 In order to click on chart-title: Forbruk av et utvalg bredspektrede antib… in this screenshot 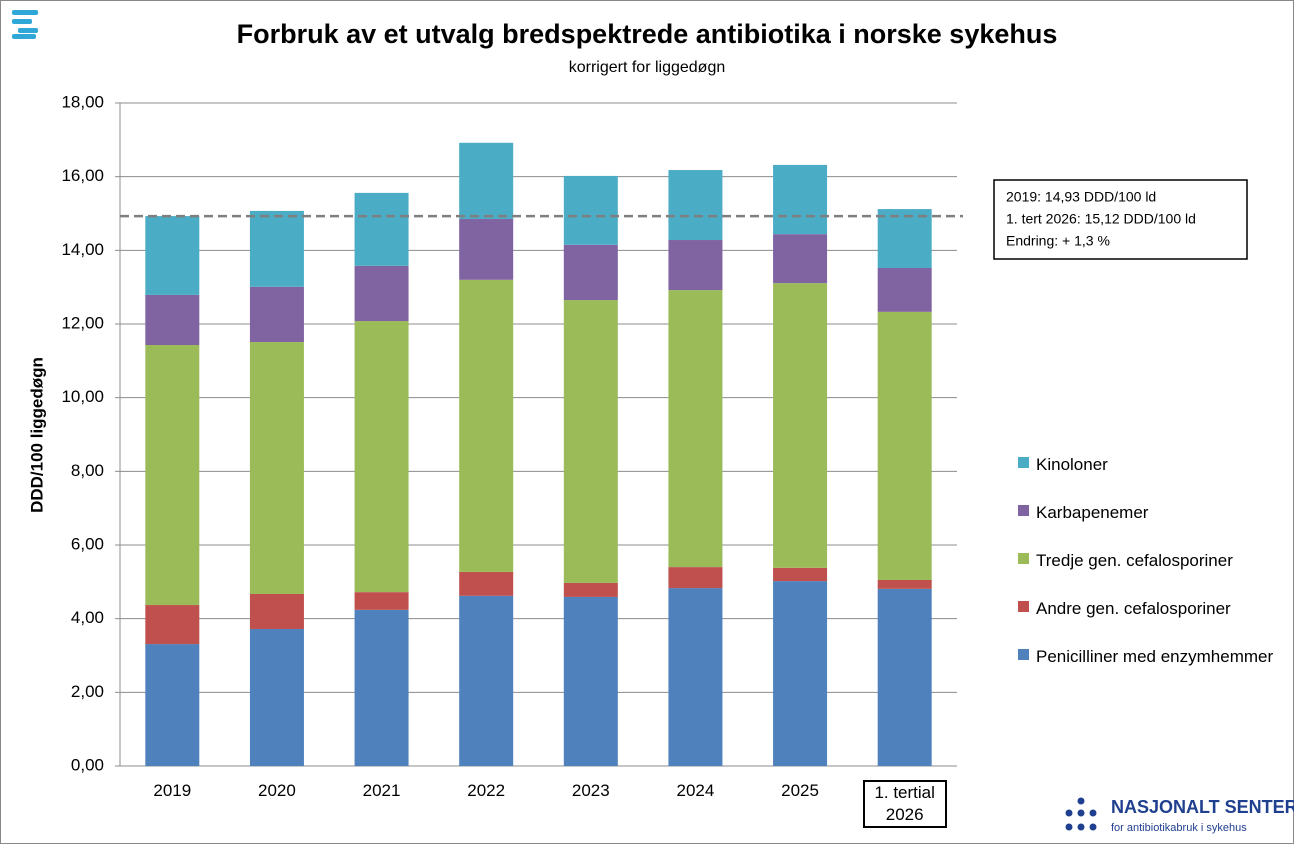, I will do `click(647, 34)`.